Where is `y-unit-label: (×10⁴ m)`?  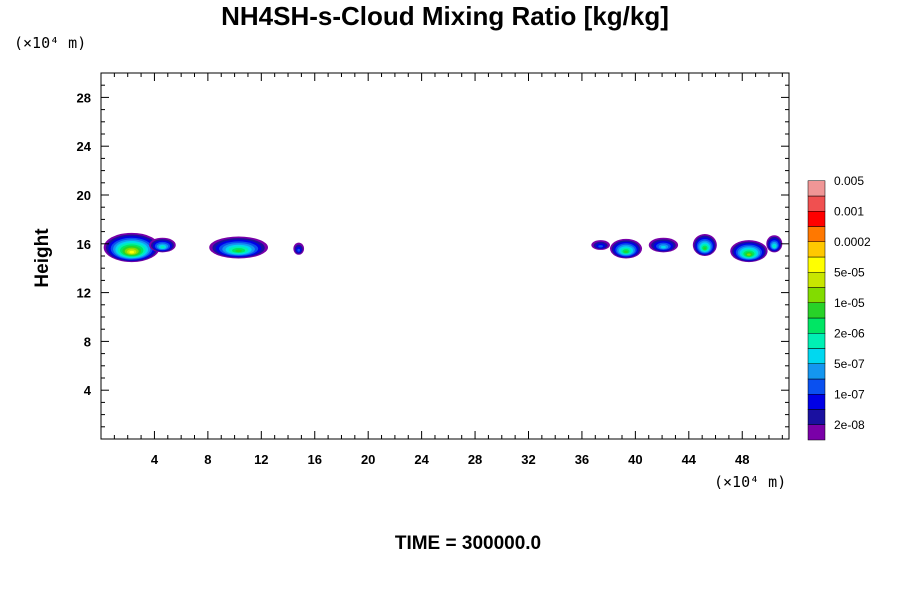
y-unit-label: (×10⁴ m) is located at coordinates (50, 43).